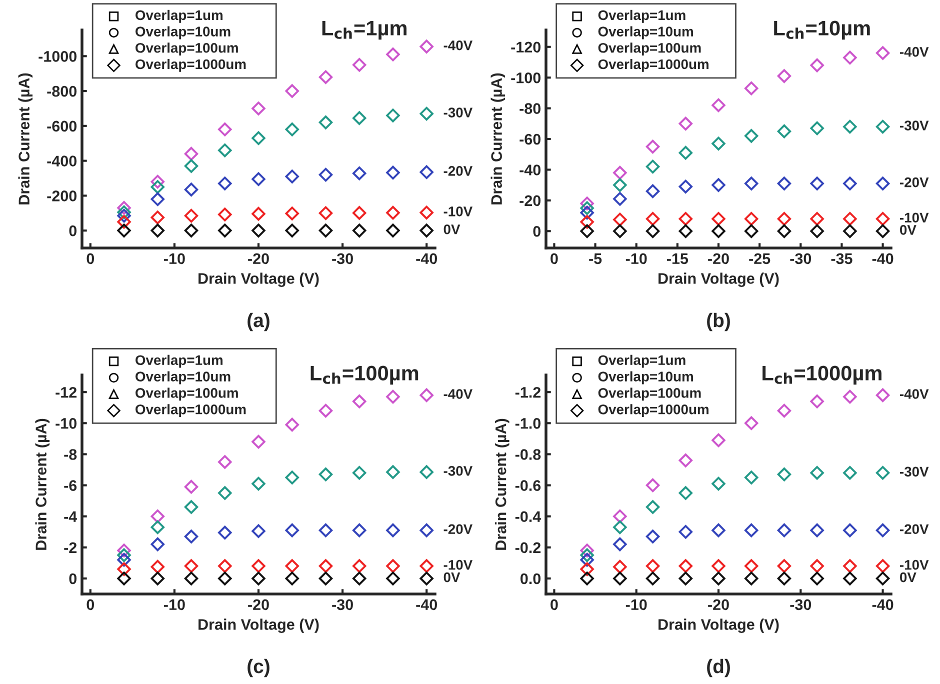  Describe the element at coordinates (179, 361) in the screenshot. I see `text: Overlap=1um` at that location.